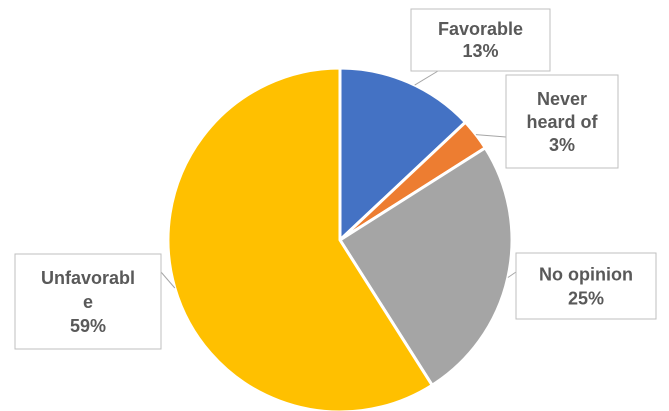  I want to click on data-label-text: 13%, so click(480, 51).